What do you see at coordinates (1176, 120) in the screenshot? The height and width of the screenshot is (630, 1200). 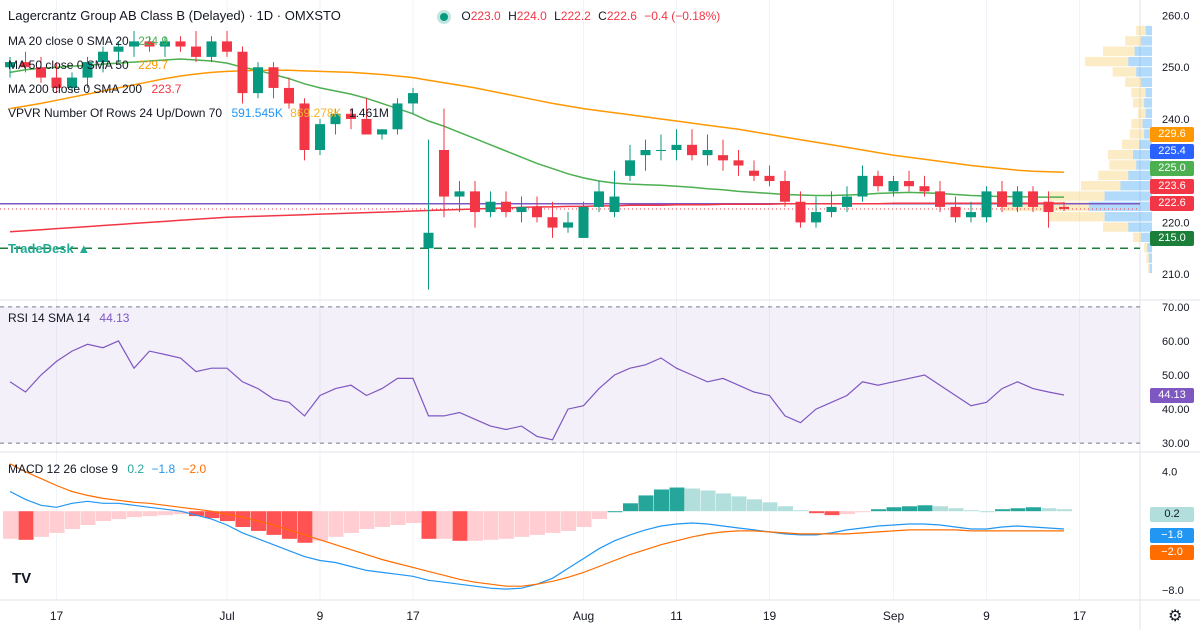 I see `price-tick-label: 240.0` at bounding box center [1176, 120].